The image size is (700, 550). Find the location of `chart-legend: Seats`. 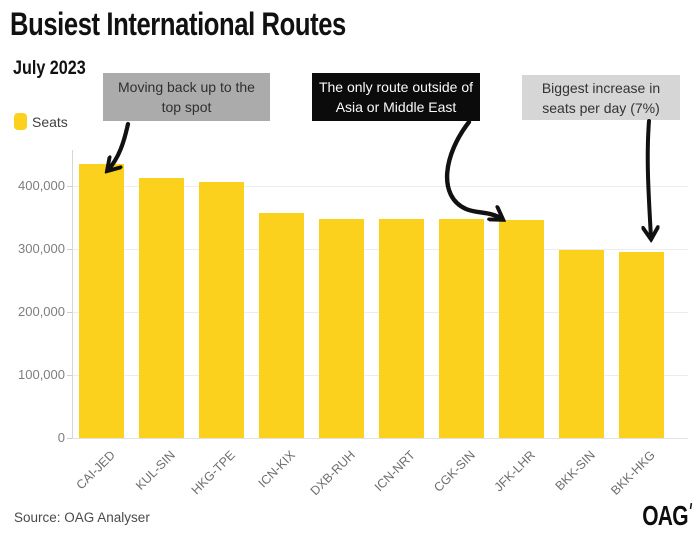

chart-legend: Seats is located at coordinates (41, 121).